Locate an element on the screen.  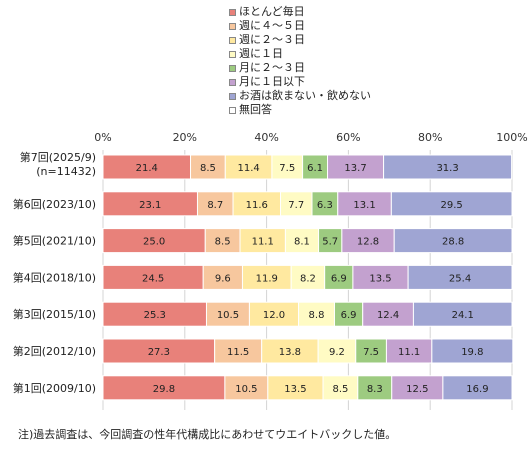
legend-label: 月に２～３日 is located at coordinates (272, 67).